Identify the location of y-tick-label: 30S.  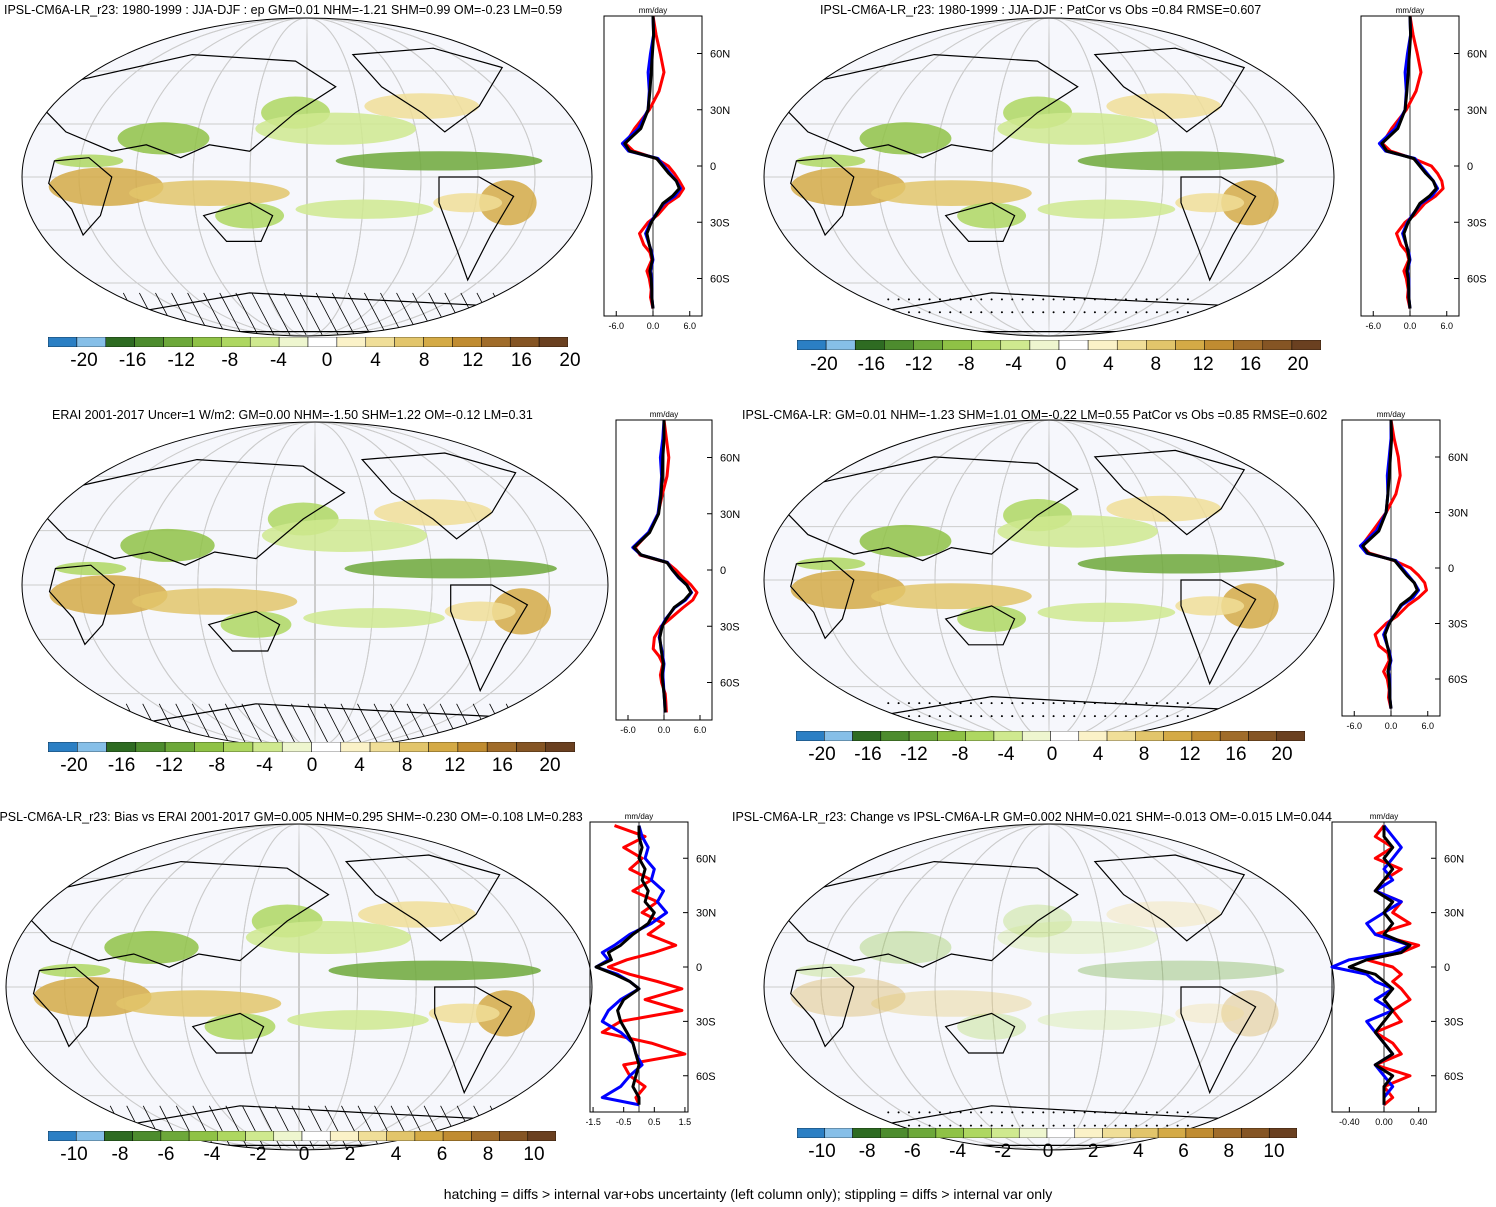
(730, 627).